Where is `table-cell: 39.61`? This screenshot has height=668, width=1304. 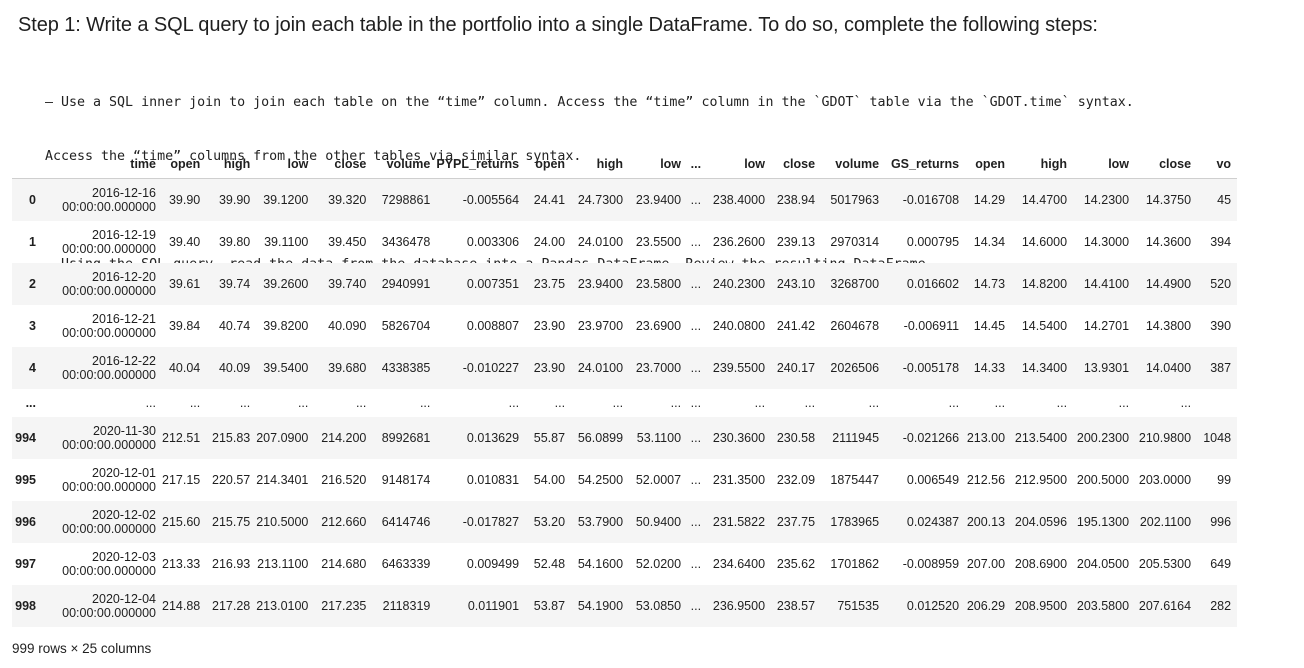 table-cell: 39.61 is located at coordinates (184, 283).